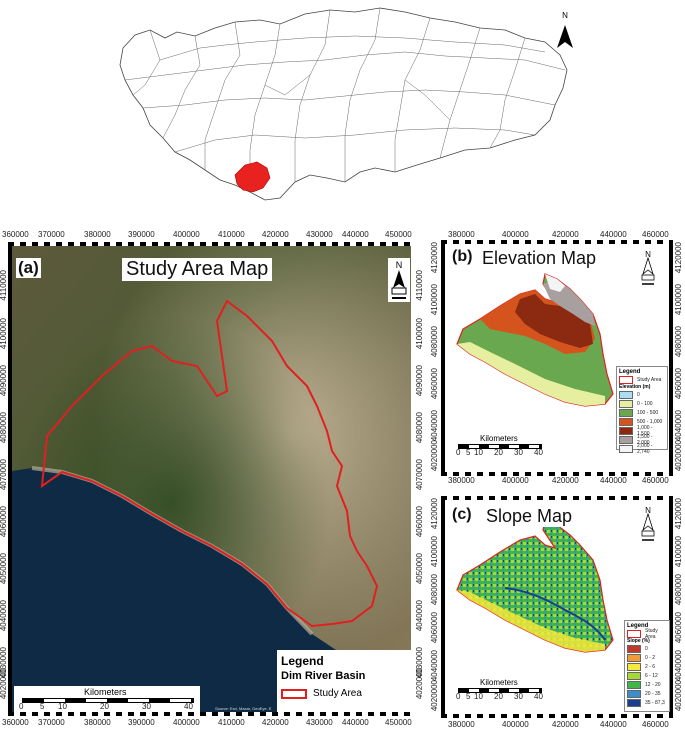 This screenshot has height=731, width=685. Describe the element at coordinates (462, 515) in the screenshot. I see `panel-c-label: (c)` at that location.